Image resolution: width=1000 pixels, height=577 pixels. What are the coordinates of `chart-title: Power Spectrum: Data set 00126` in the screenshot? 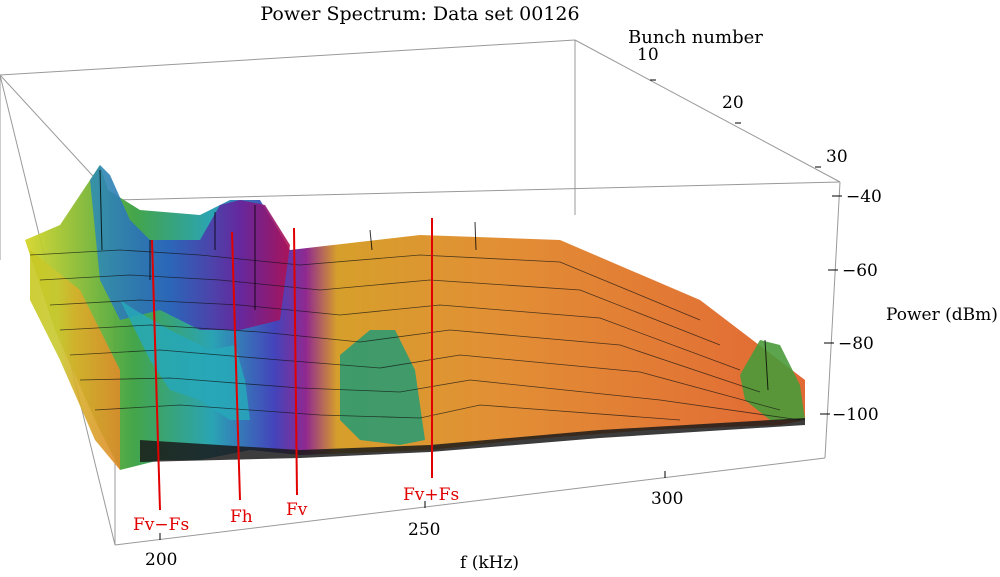 It's located at (419, 14).